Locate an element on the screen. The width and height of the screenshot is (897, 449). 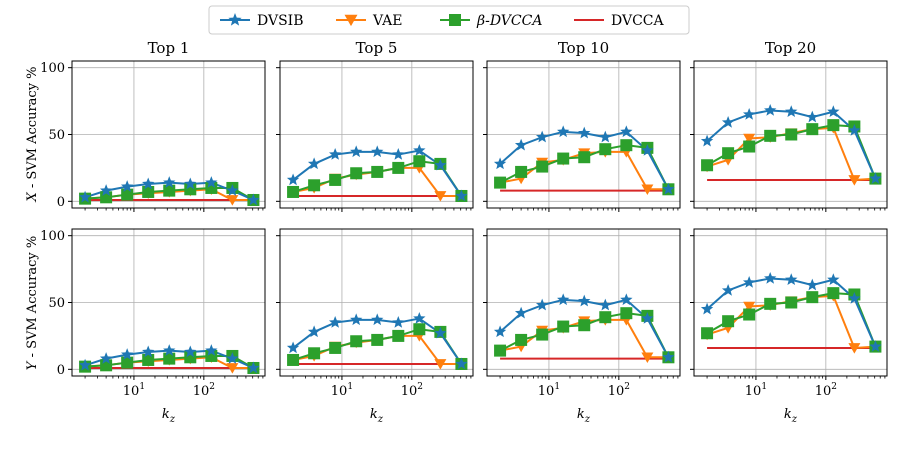
panel-row2-top-1: 0 50 100 10¹ 10² kz is located at coordinates (153, 326).